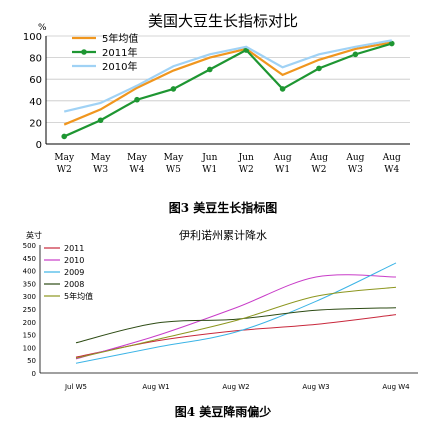 The height and width of the screenshot is (427, 446). Describe the element at coordinates (42, 28) in the screenshot. I see `y-axis-unit: %` at that location.